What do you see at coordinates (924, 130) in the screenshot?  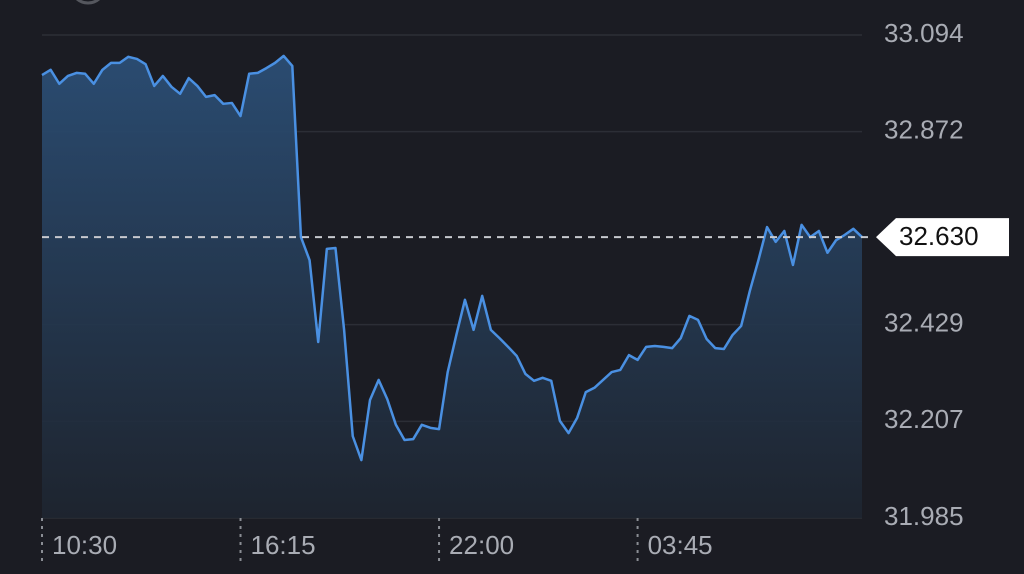 I see `y-tick-label: 32.872` at bounding box center [924, 130].